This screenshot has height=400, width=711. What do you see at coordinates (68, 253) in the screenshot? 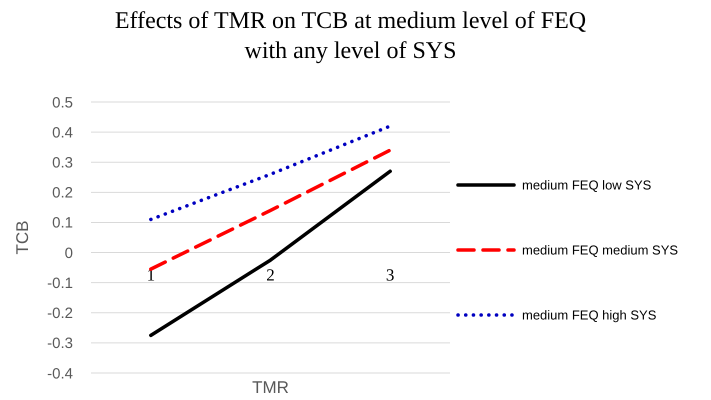
I see `y-tick-label: 0` at bounding box center [68, 253].